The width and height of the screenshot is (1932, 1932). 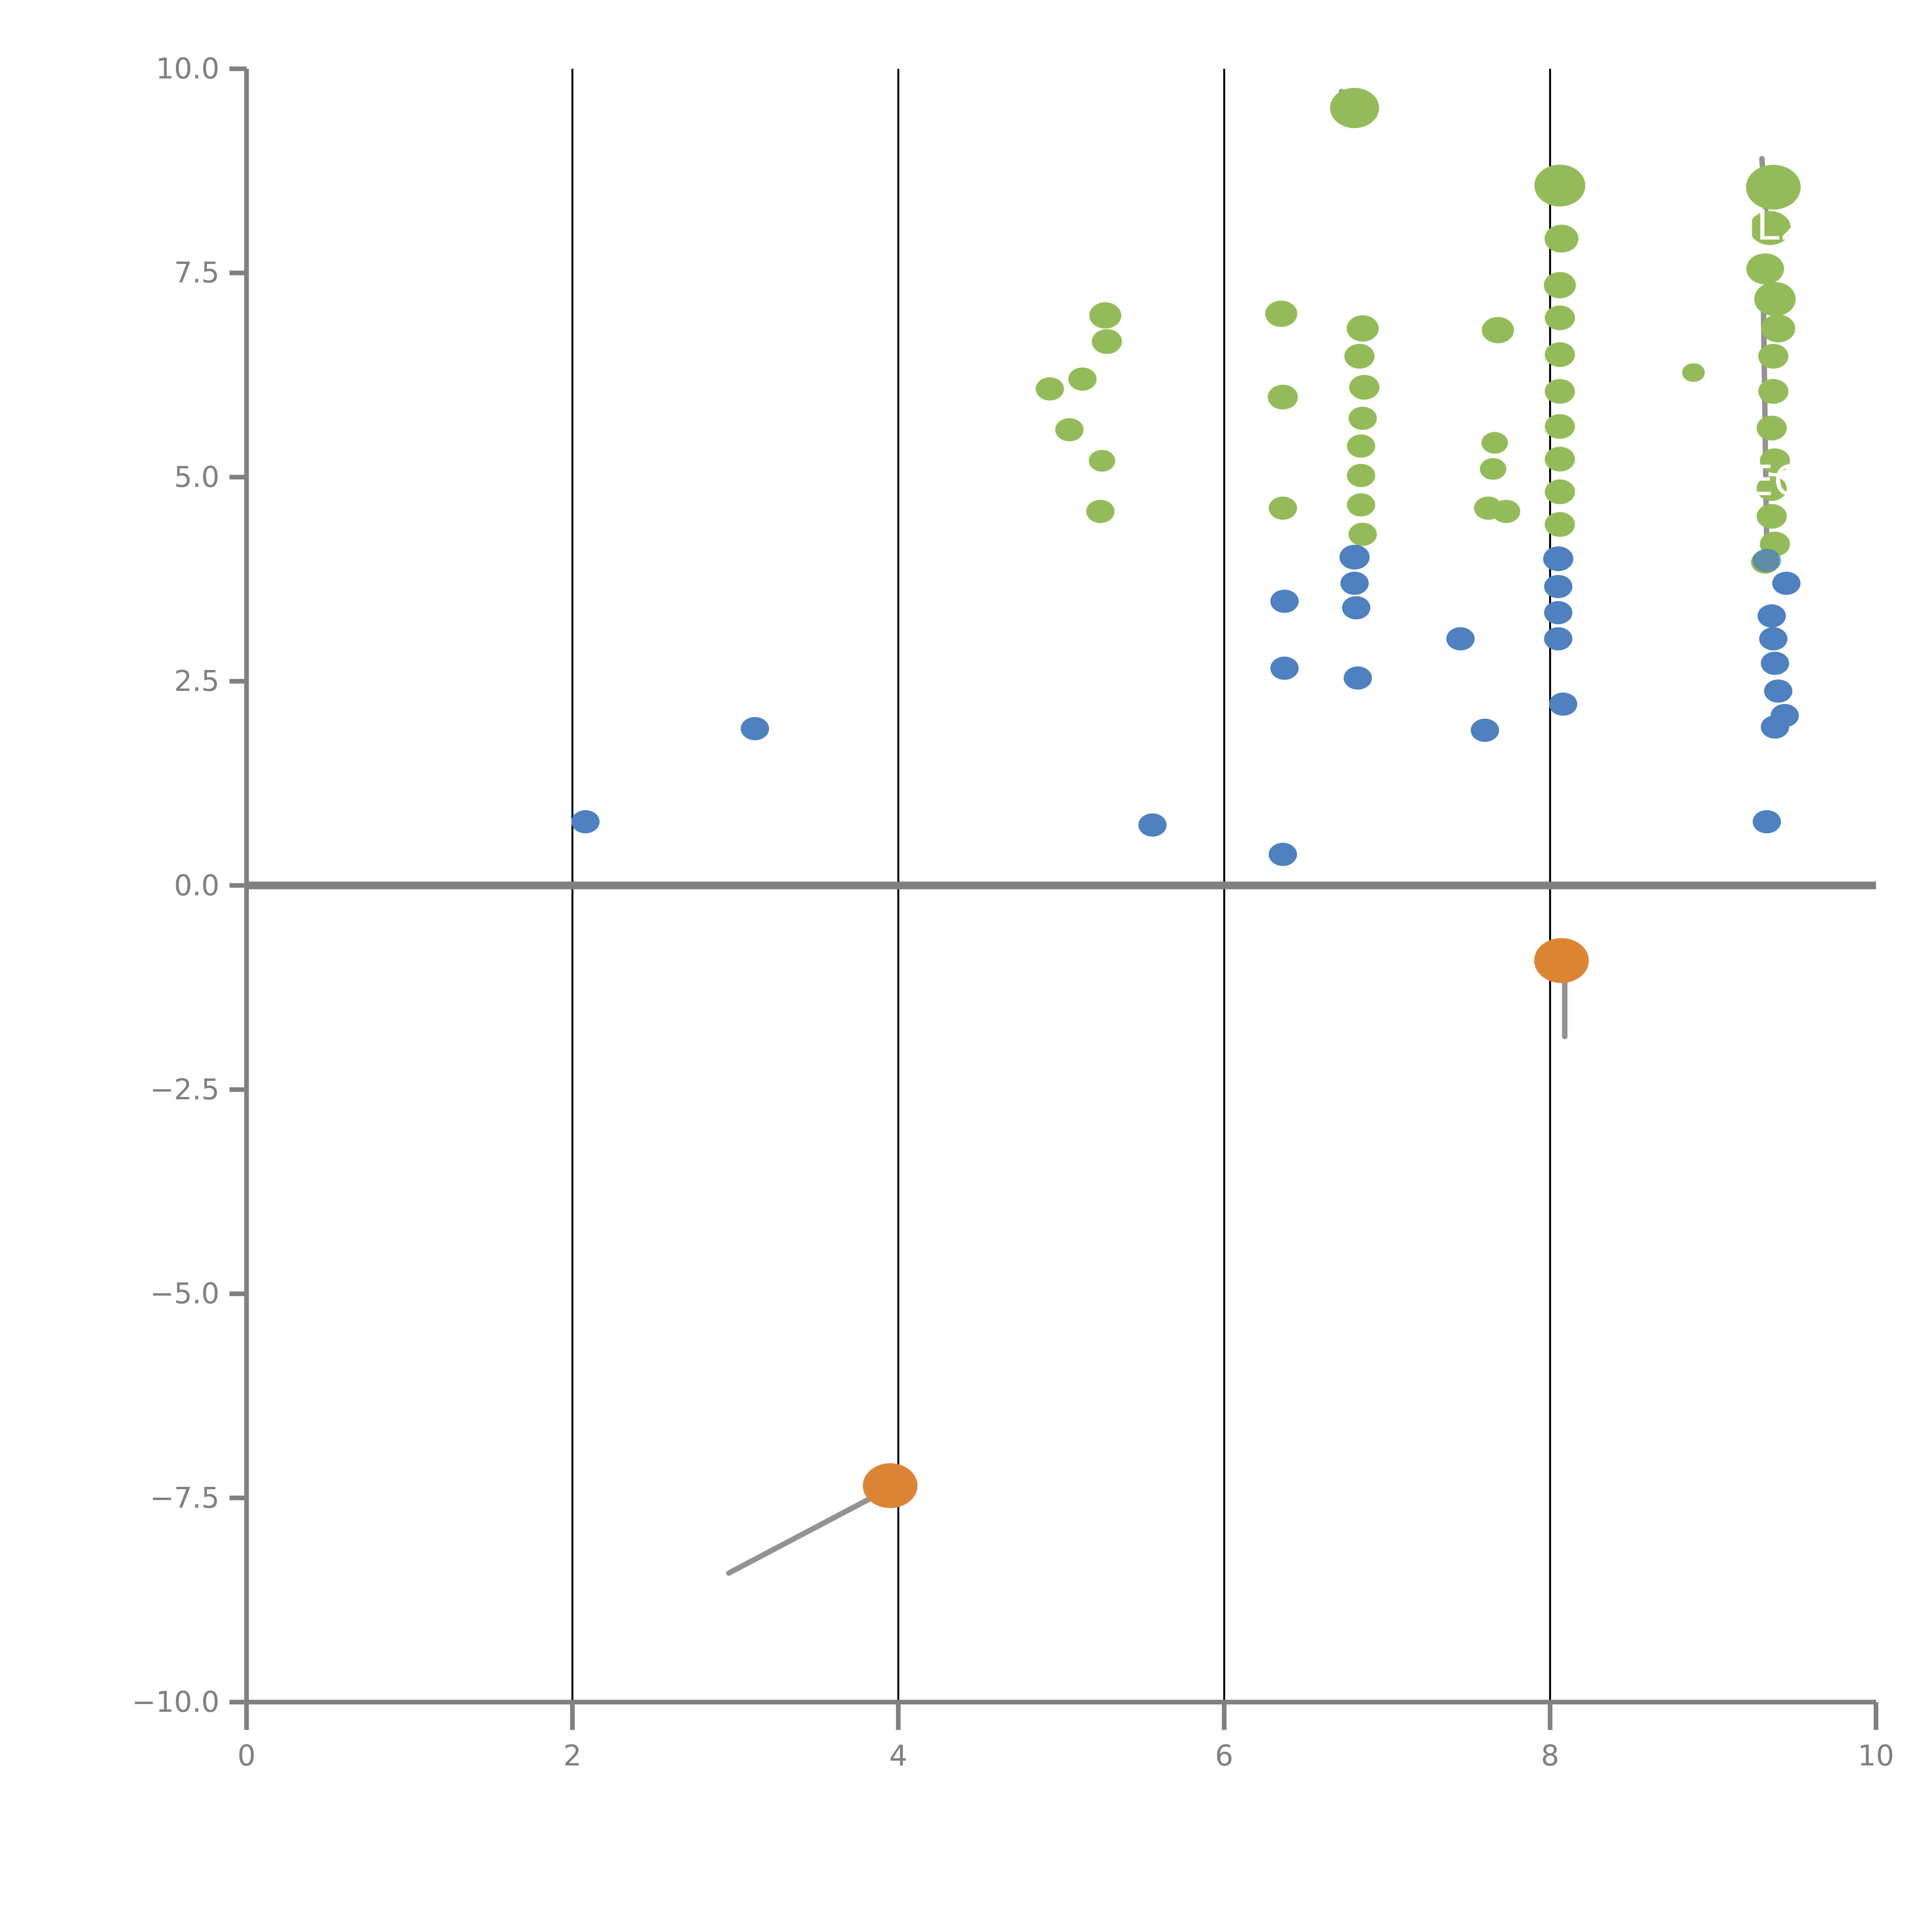 What do you see at coordinates (176, 1702) in the screenshot?
I see `y-tick-label-0: −10.0` at bounding box center [176, 1702].